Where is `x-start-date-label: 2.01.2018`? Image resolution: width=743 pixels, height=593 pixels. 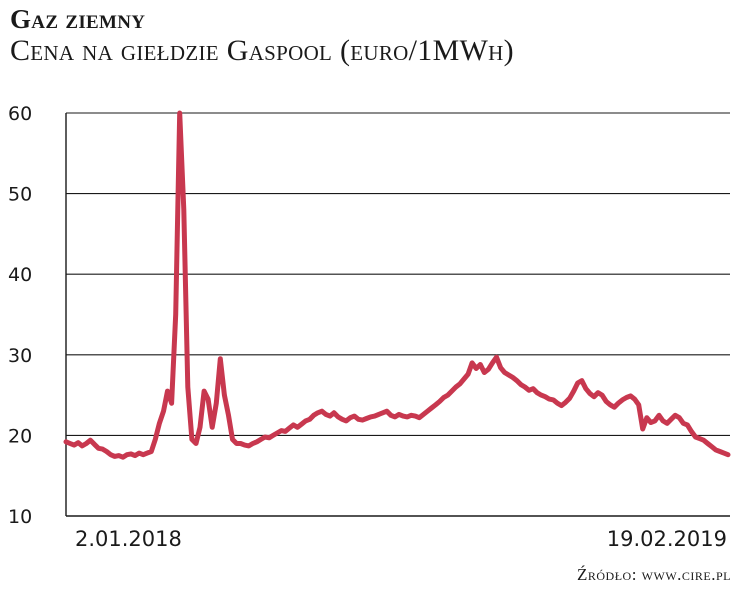
x-start-date-label: 2.01.2018 is located at coordinates (128, 539).